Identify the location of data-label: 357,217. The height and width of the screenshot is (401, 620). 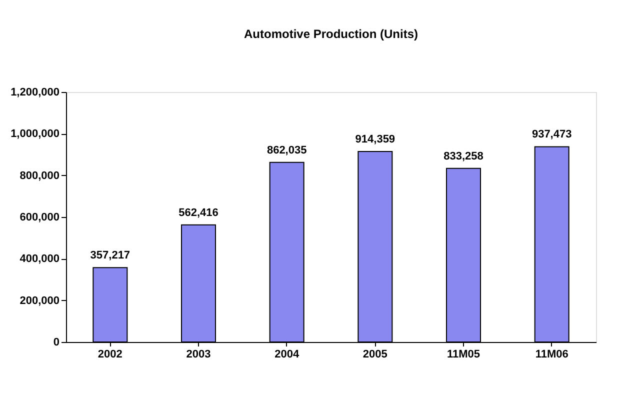
(110, 256).